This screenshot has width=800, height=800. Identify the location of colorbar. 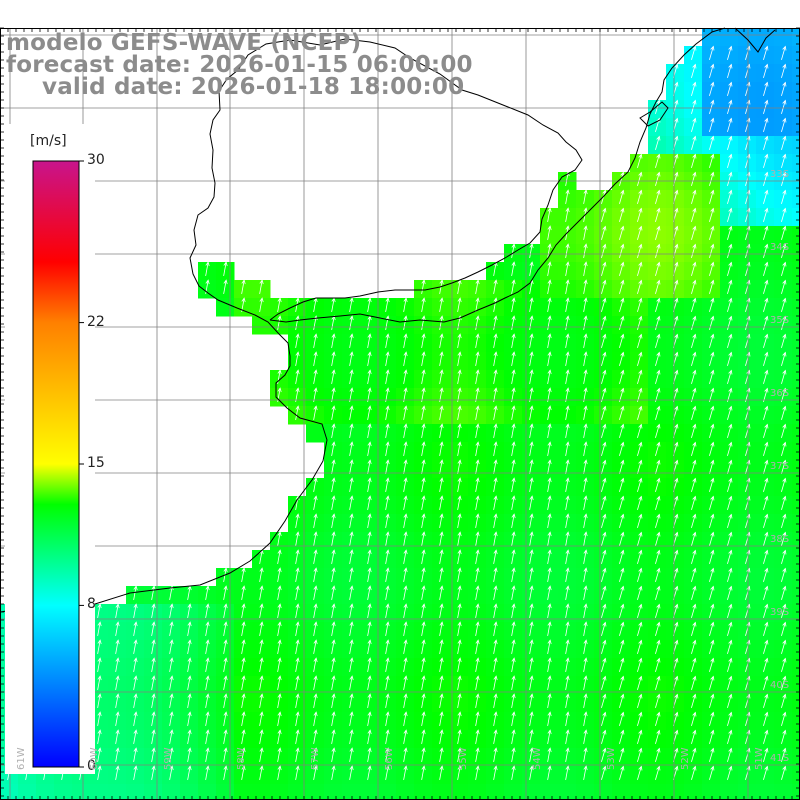
(50, 449).